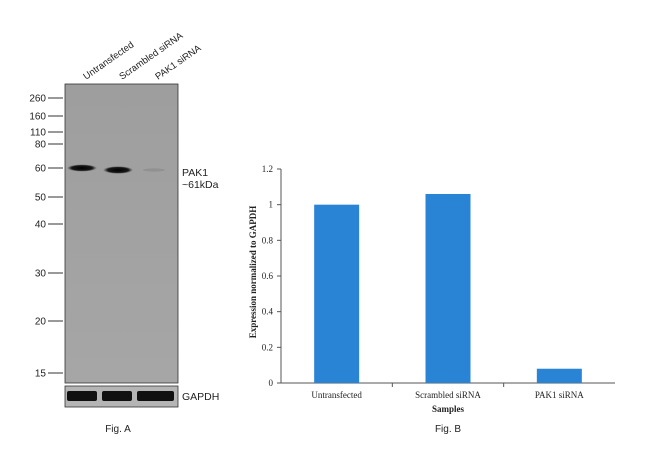 This screenshot has height=465, width=650. I want to click on x-axis-label: Samples, so click(448, 409).